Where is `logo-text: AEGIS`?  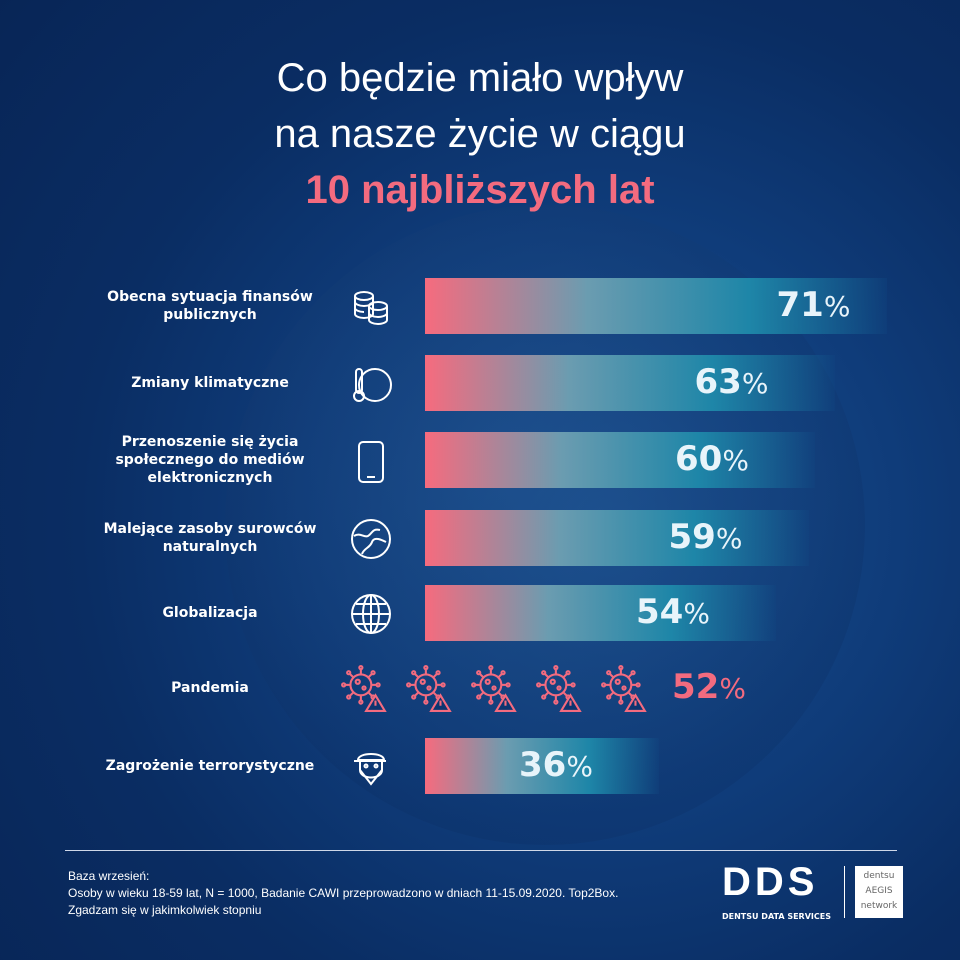 logo-text: AEGIS is located at coordinates (879, 891).